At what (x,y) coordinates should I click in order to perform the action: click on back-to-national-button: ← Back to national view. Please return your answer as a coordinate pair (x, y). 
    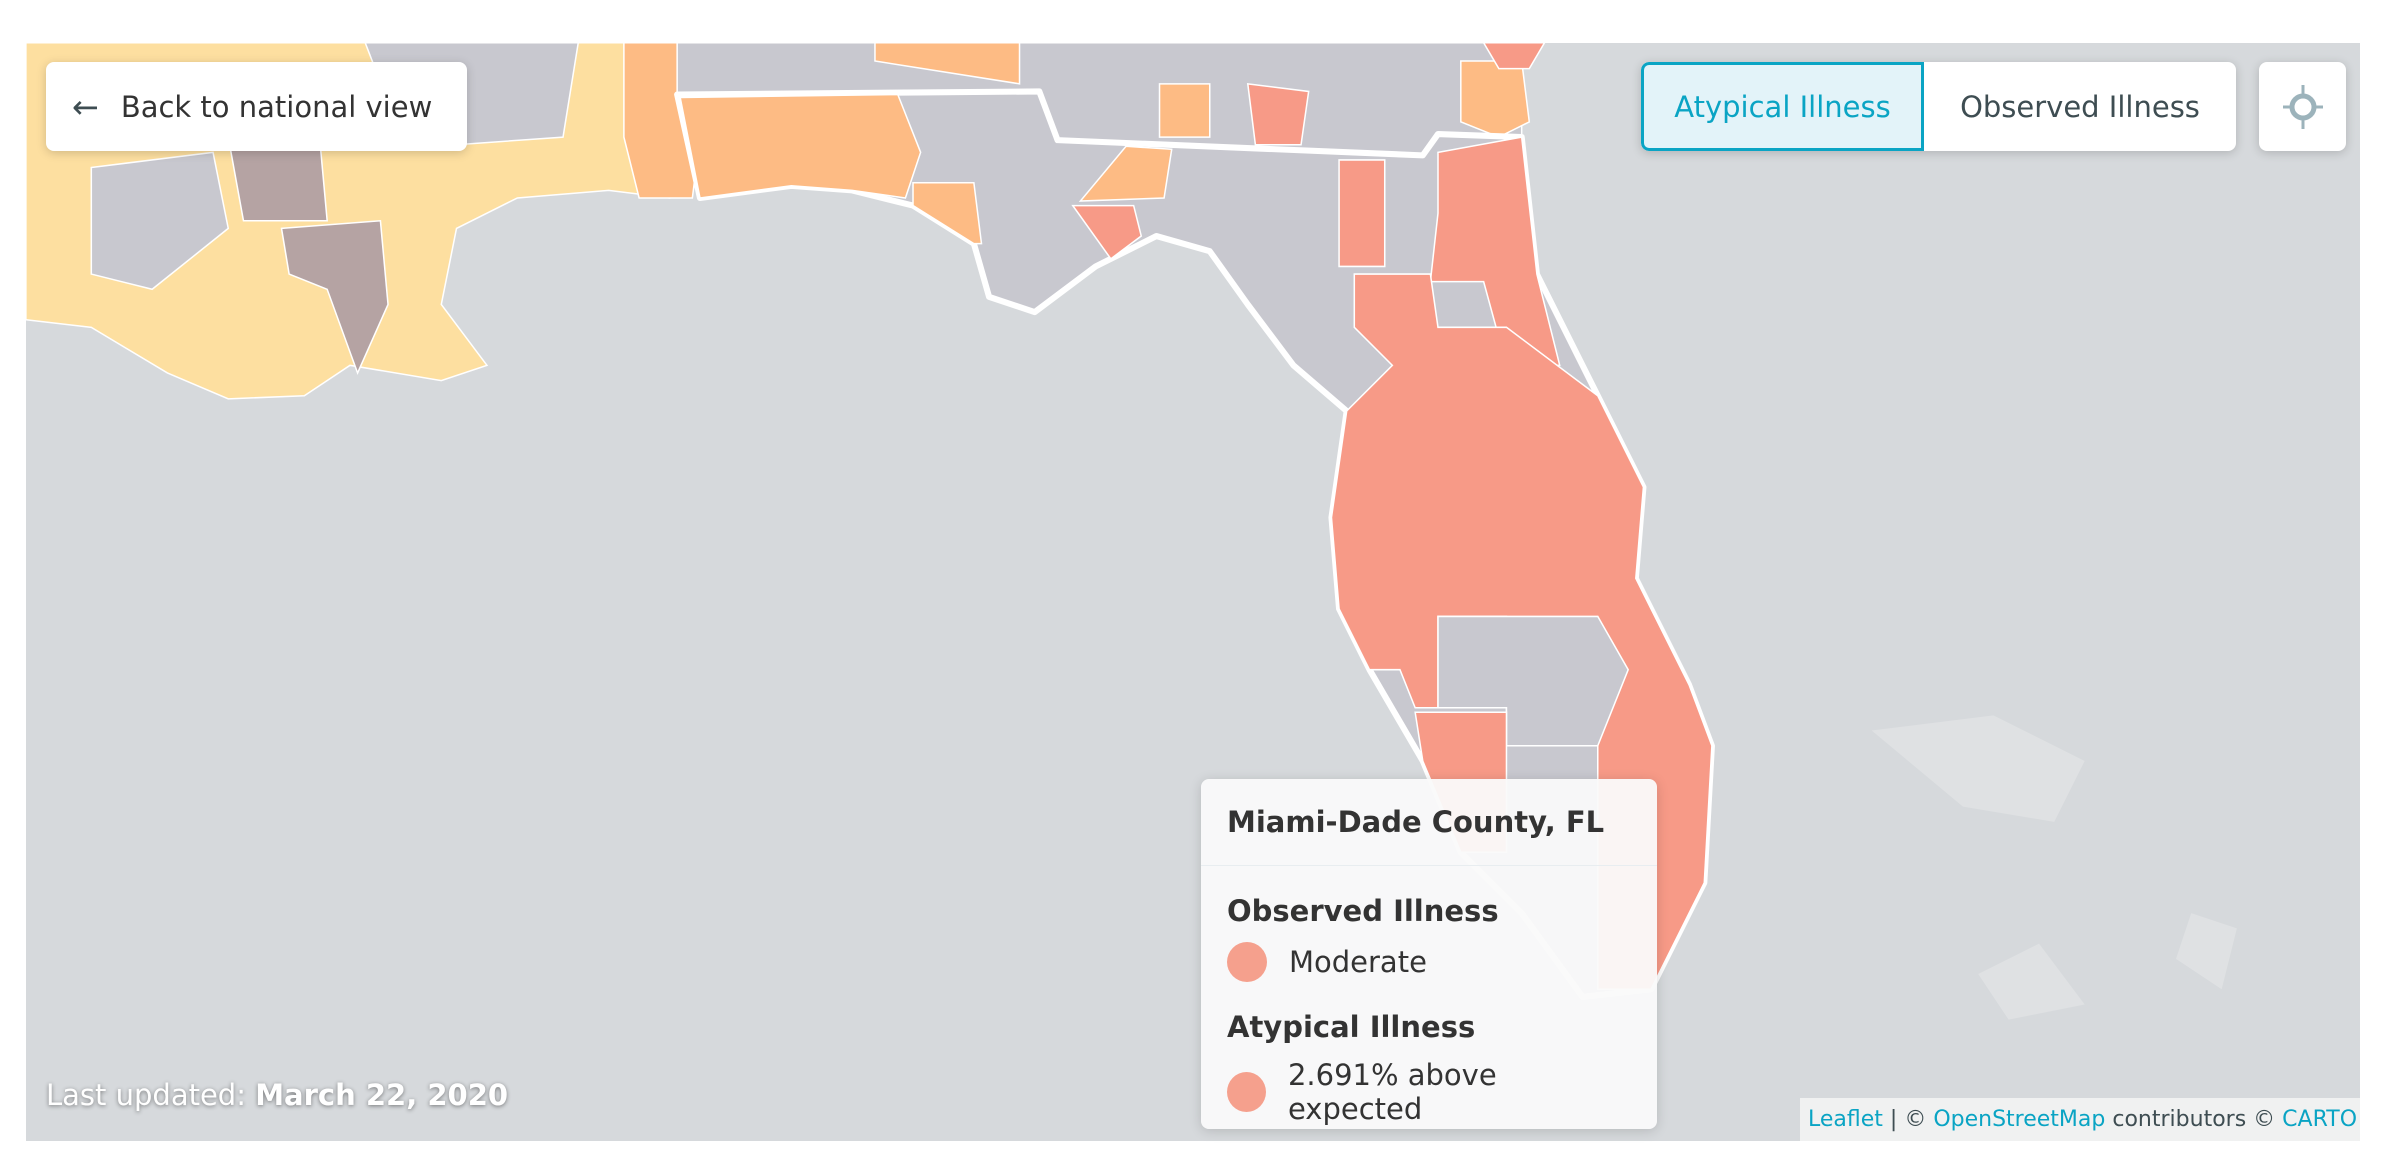
    Looking at the image, I should click on (256, 106).